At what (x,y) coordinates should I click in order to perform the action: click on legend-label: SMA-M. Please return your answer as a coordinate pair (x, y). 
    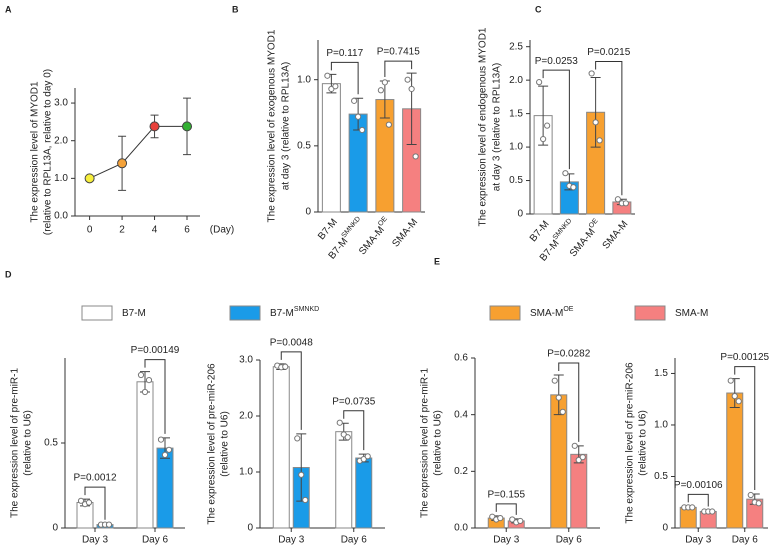
    Looking at the image, I should click on (691, 313).